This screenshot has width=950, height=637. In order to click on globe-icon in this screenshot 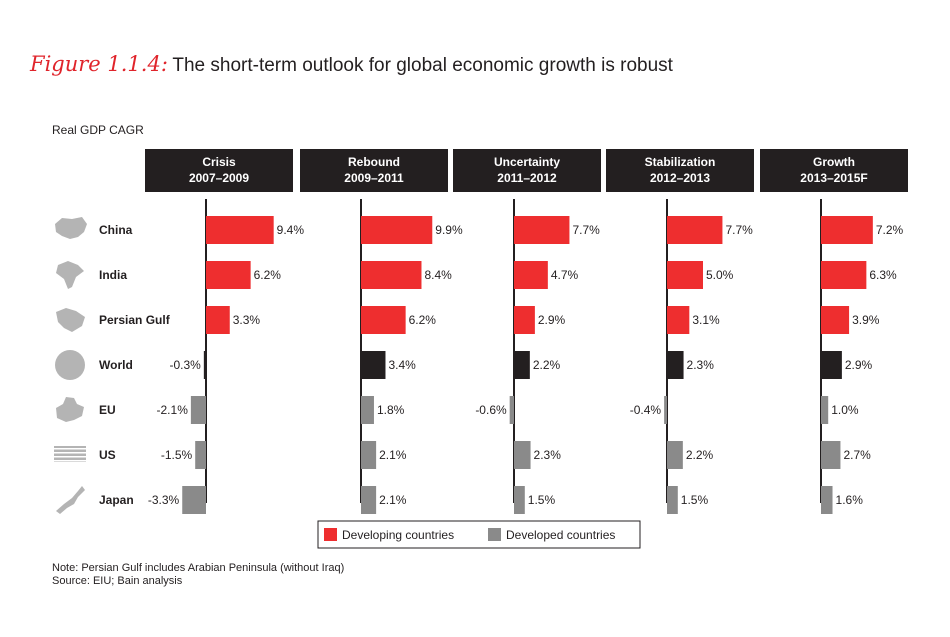, I will do `click(70, 365)`.